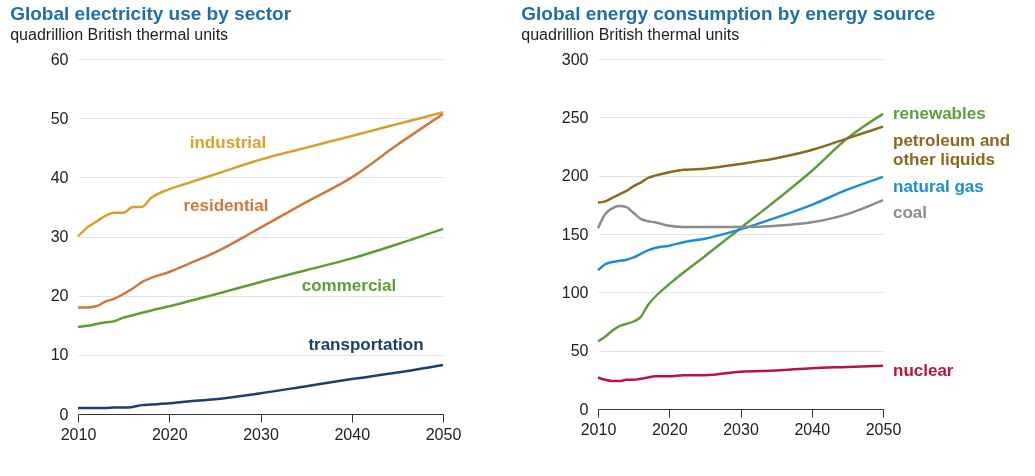  What do you see at coordinates (228, 142) in the screenshot?
I see `series-label: industrial` at bounding box center [228, 142].